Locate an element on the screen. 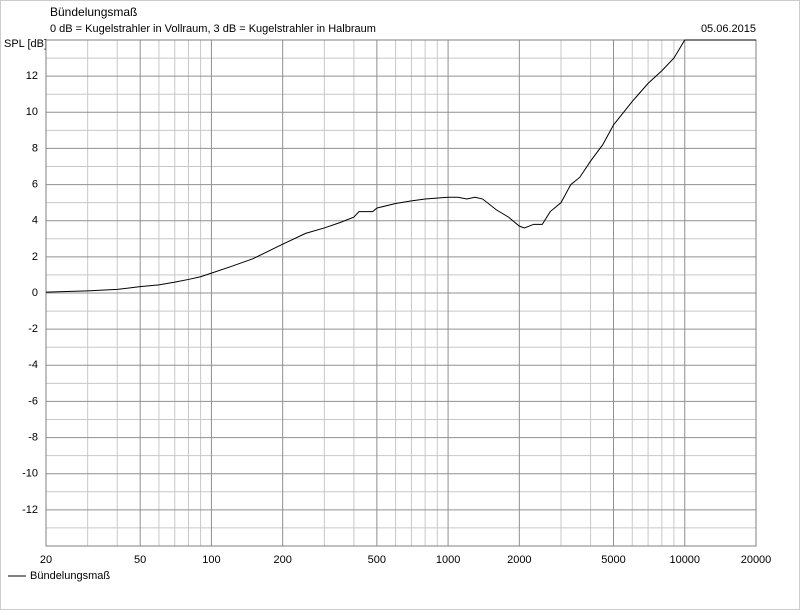  x-tick-label: 1000 is located at coordinates (448, 560).